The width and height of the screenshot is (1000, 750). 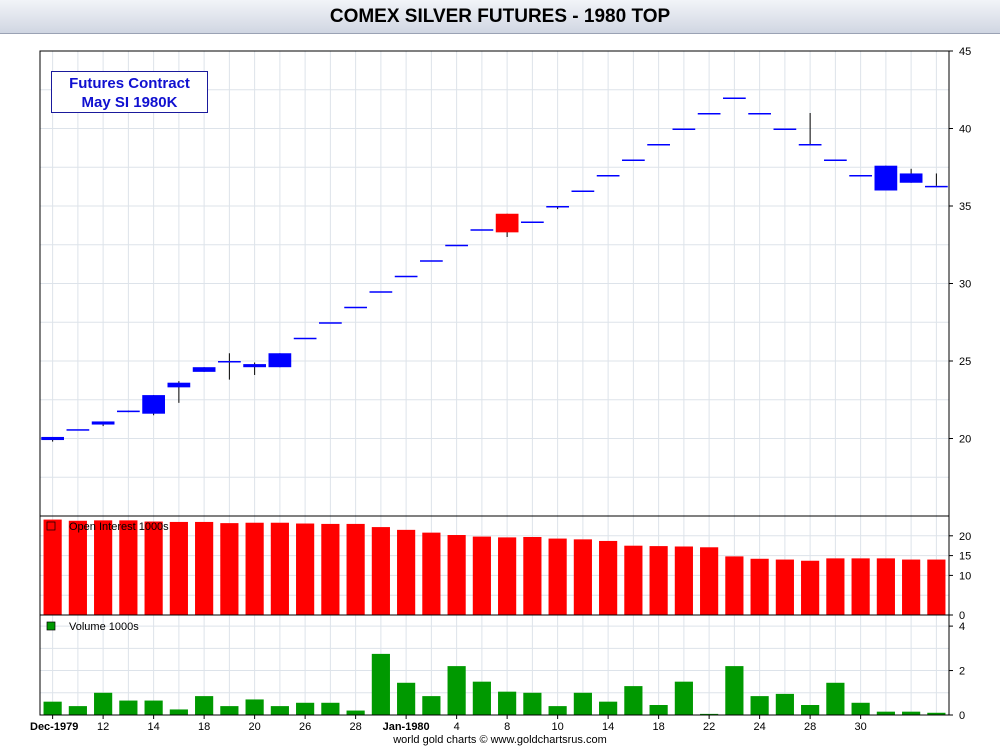 I want to click on x-tick-label: 8, so click(x=507, y=727).